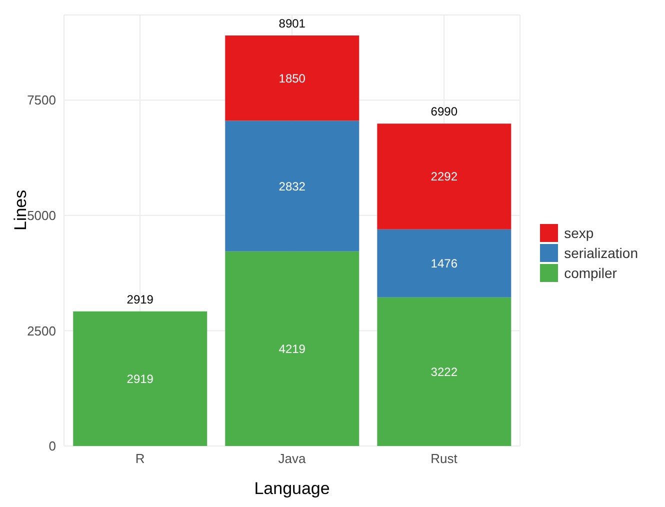  I want to click on y-tick-label: 2500, so click(41, 330).